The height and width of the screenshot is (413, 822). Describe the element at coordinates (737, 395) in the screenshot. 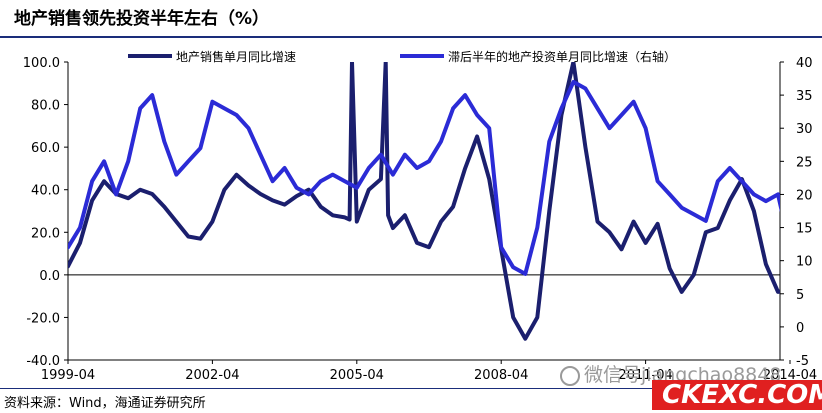

I see `watermark-site: CKEXC.COM` at that location.